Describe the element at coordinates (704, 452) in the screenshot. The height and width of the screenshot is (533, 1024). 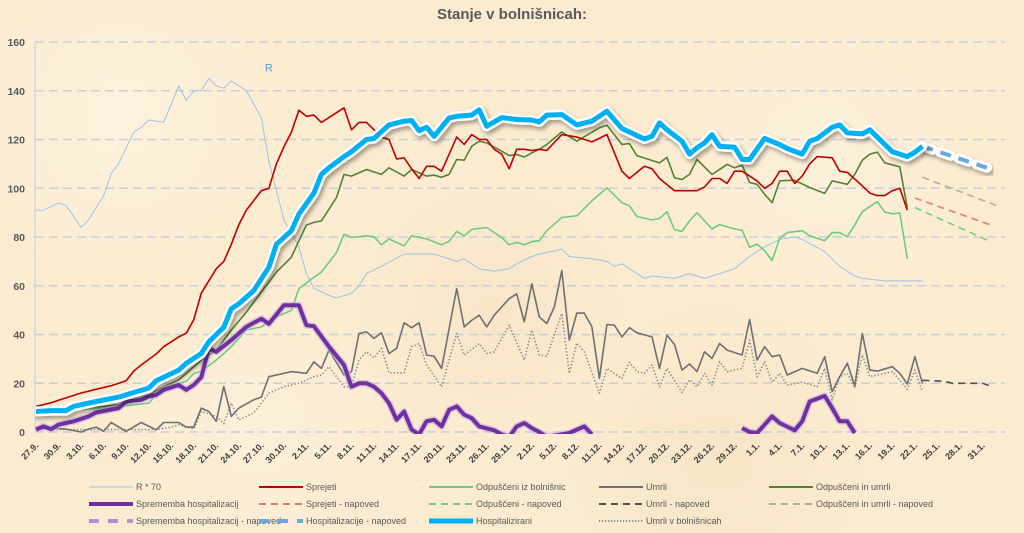
I see `x-tick-label: 26.12.` at that location.